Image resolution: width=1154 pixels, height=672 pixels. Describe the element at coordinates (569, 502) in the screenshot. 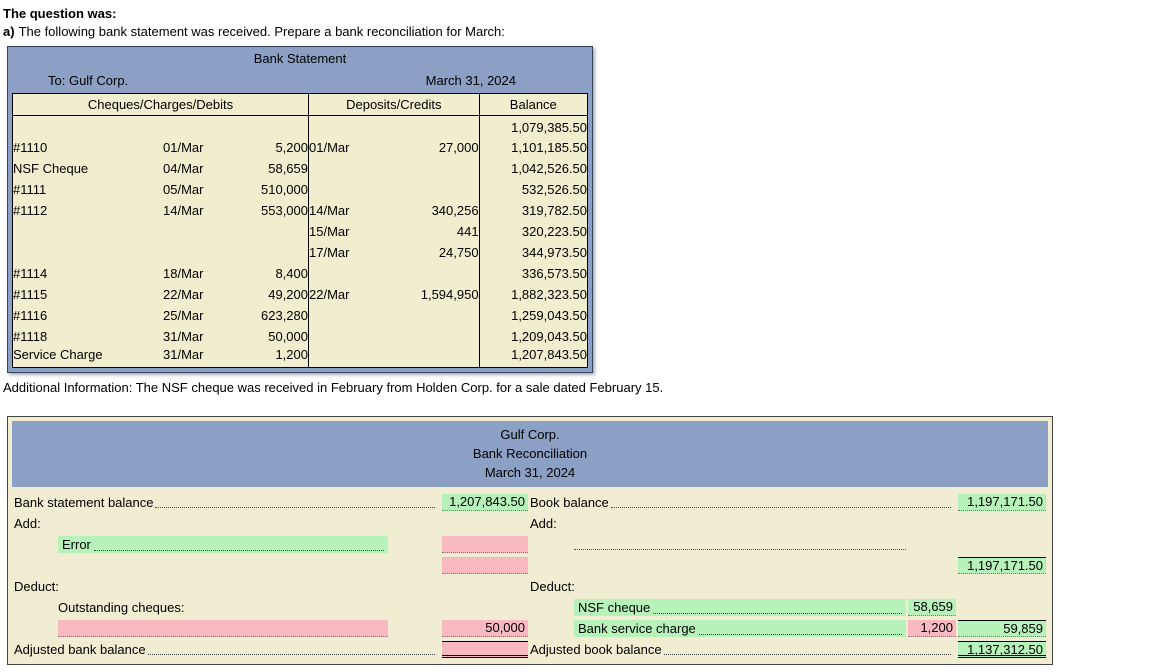

I see `book-balance-label: Book balance` at that location.